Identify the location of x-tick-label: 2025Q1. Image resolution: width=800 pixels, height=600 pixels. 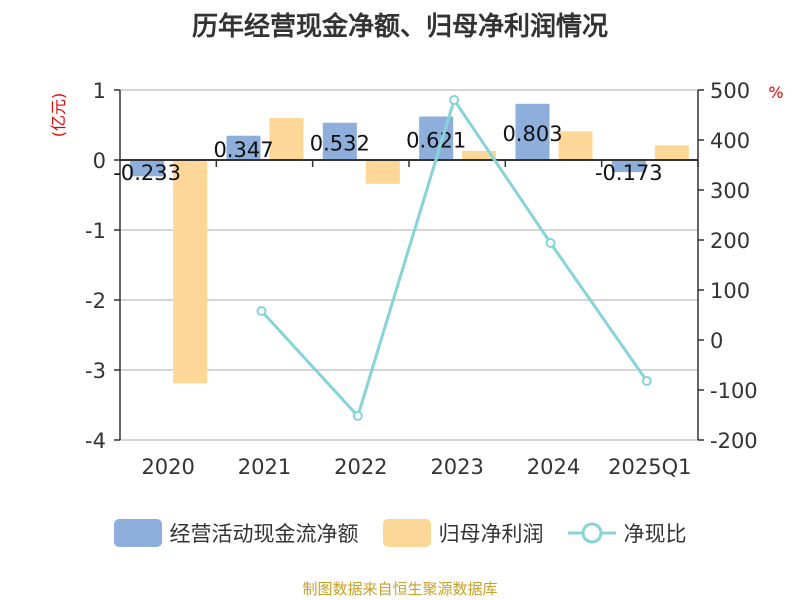
(649, 467).